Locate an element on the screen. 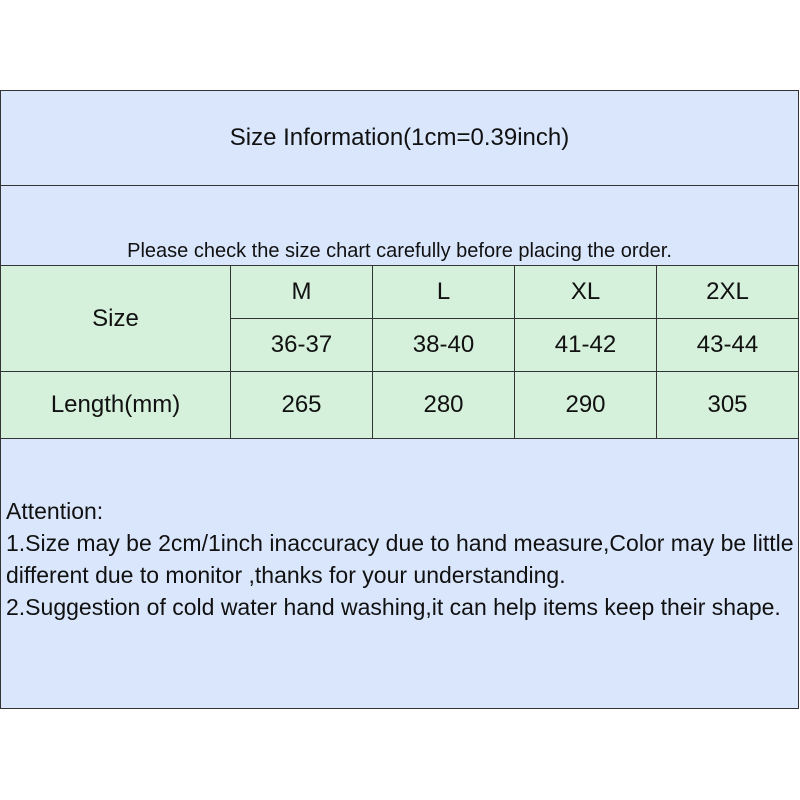 This screenshot has height=800, width=800. length-cell: 290 is located at coordinates (585, 405).